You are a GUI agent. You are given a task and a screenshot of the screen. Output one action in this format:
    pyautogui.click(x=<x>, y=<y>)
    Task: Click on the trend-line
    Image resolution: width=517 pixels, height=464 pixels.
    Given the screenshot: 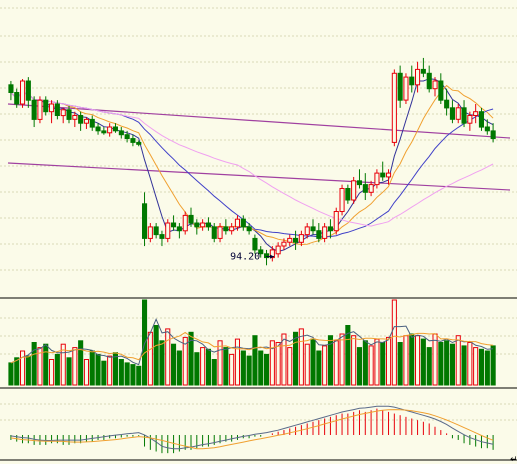 What is the action you would take?
    pyautogui.click(x=259, y=176)
    